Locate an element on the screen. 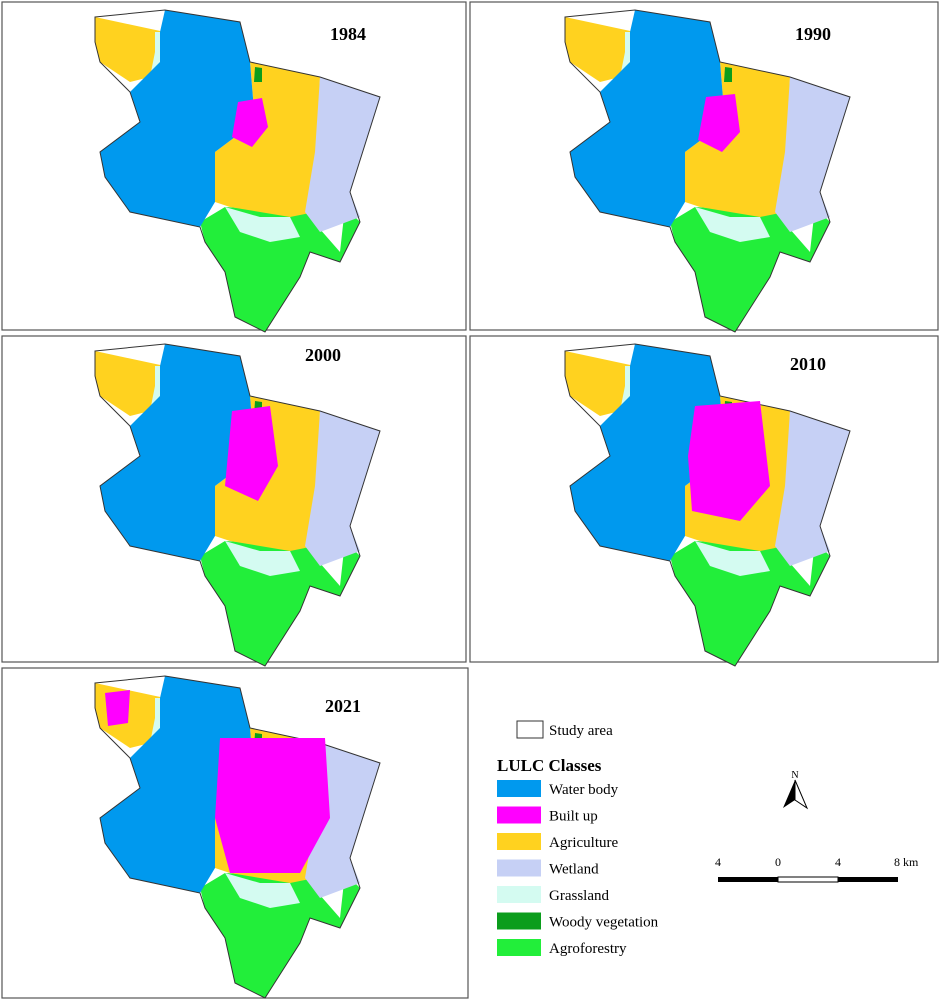  legend-label: Wetland is located at coordinates (574, 870).